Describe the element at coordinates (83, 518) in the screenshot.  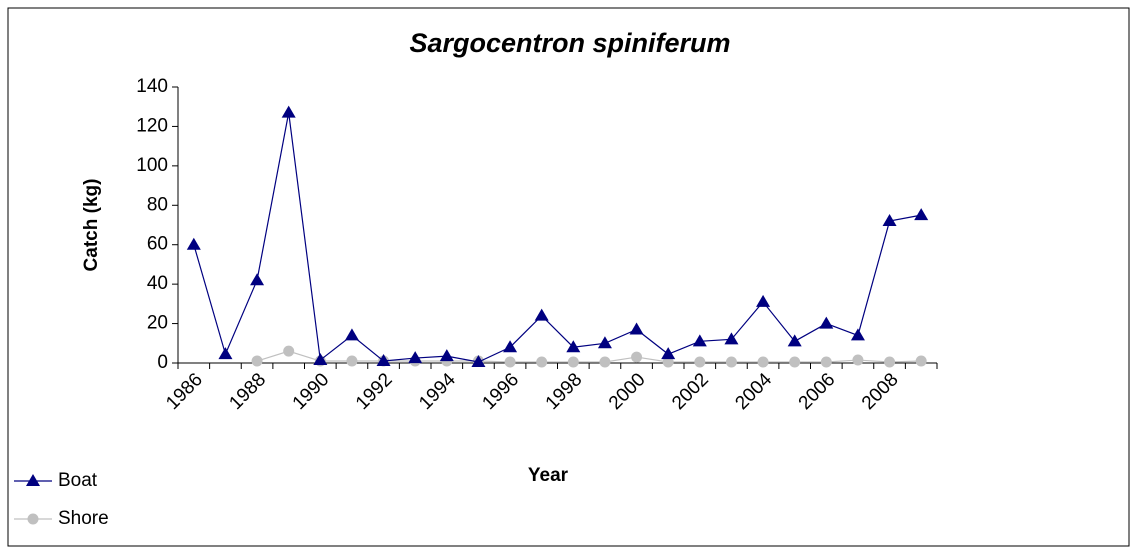
I see `legend-label: Shore` at that location.